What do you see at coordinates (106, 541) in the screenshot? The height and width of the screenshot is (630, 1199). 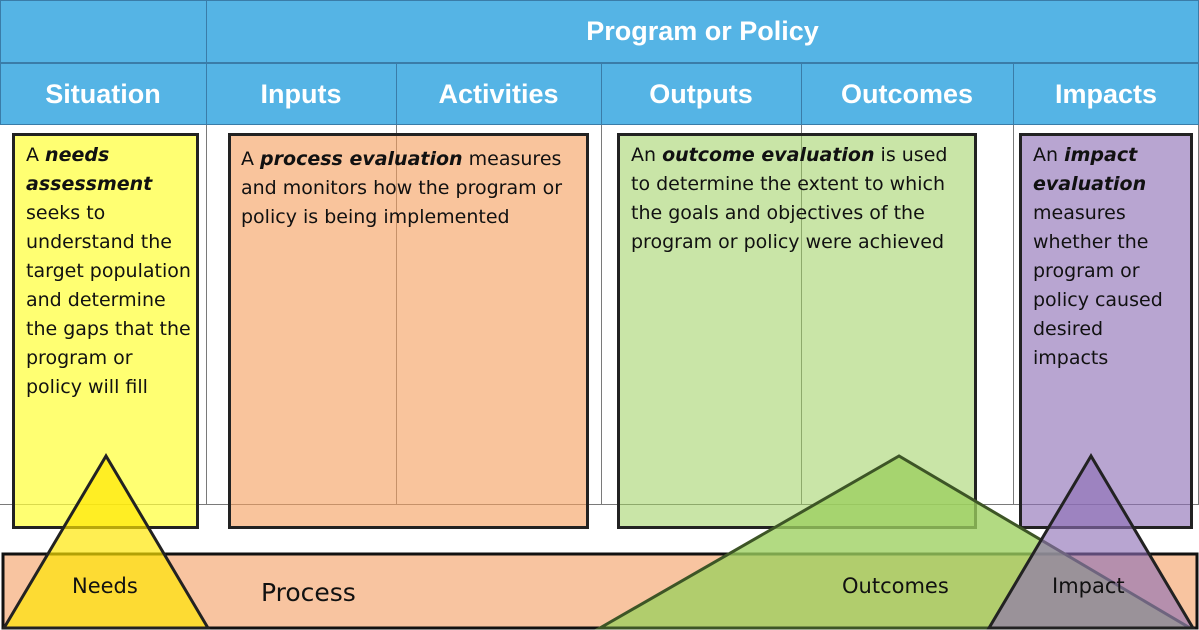 I see `needs-triangle` at bounding box center [106, 541].